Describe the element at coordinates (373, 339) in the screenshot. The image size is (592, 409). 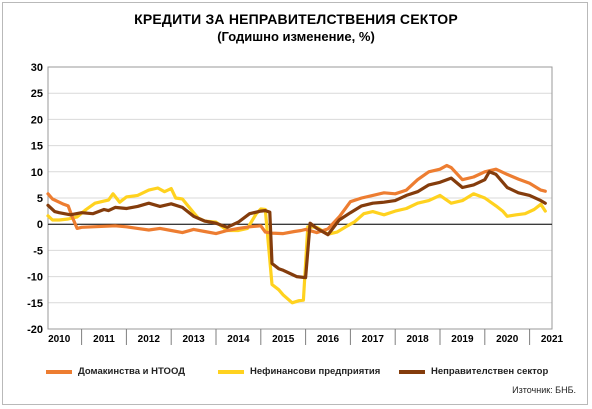
I see `x-tick-label: 2017` at that location.